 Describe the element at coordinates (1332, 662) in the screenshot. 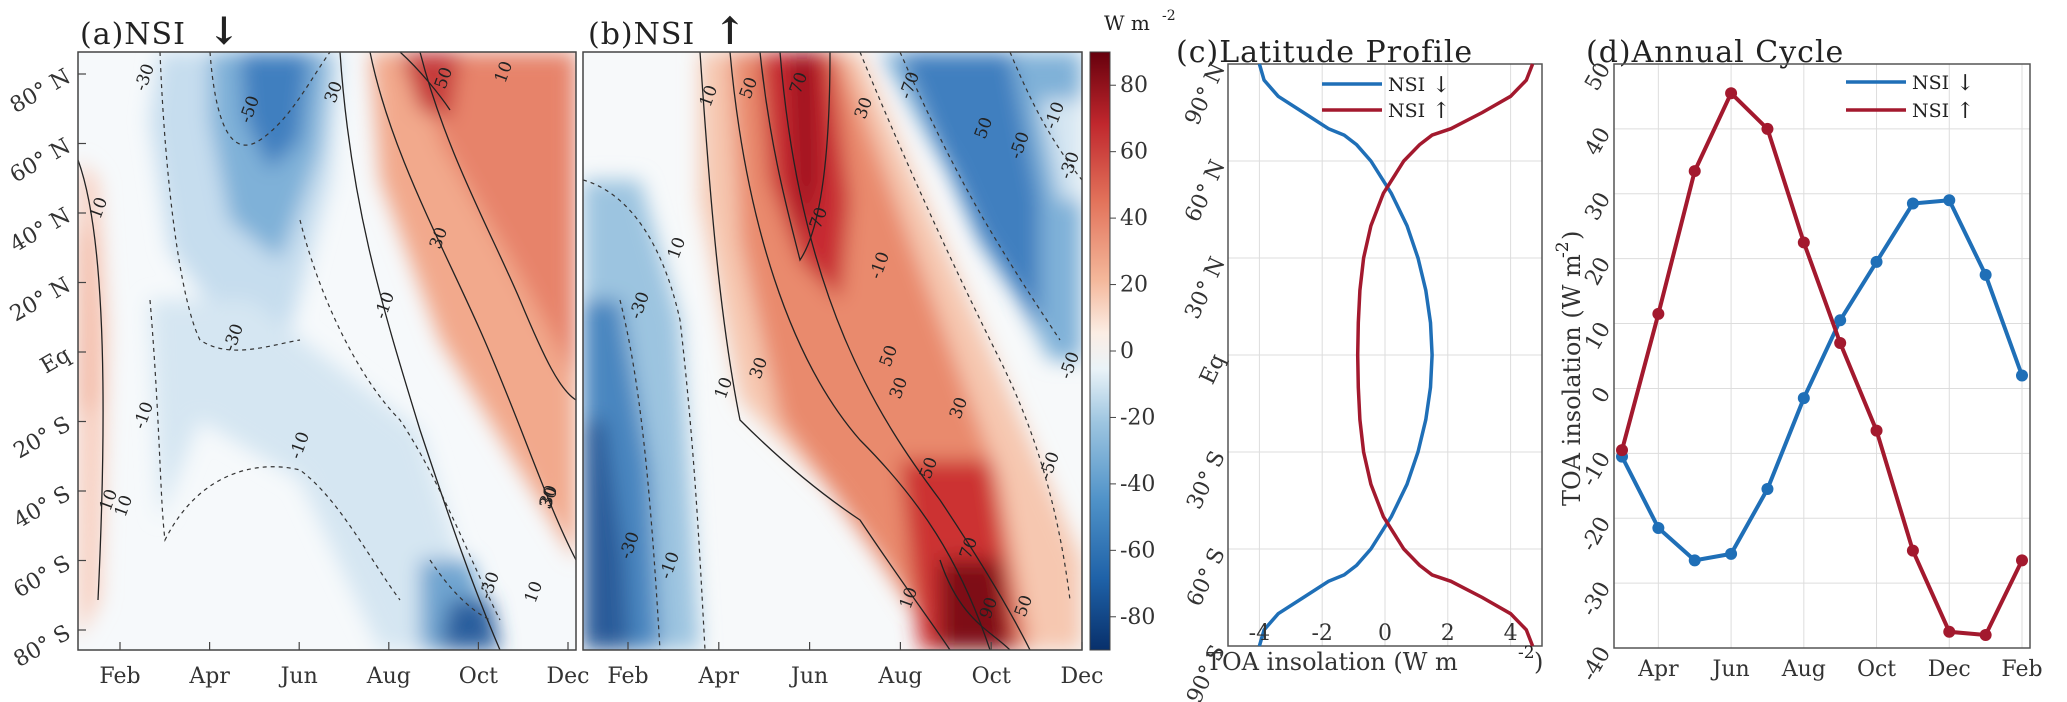

I see `panel-c-xlabel-text: TOA insolation (W m` at that location.